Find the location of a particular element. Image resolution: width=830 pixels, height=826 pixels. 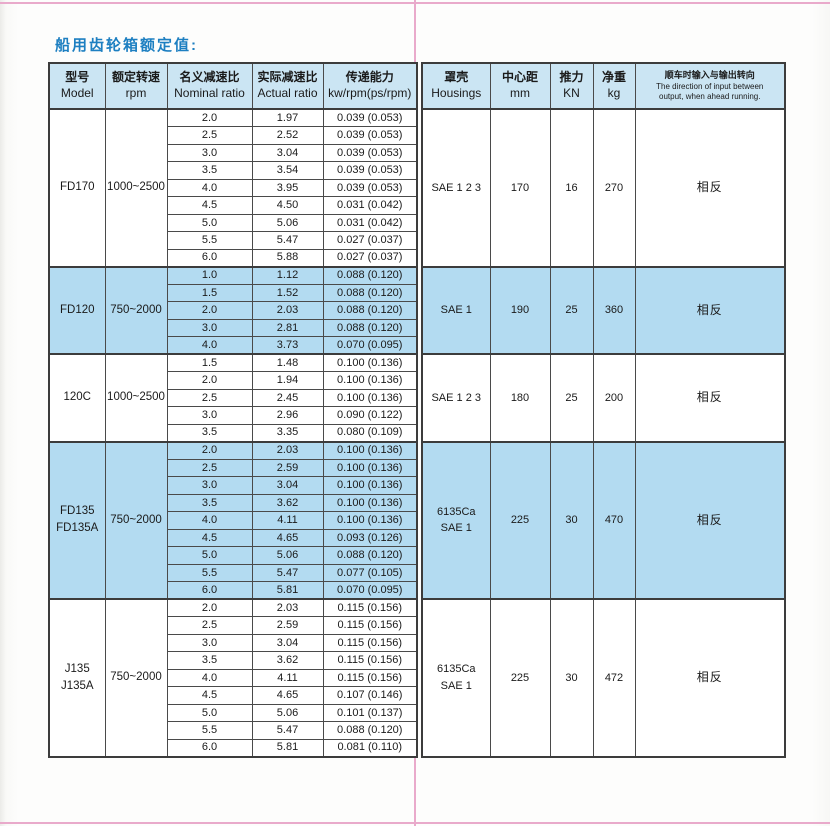

model-cell: FD170 is located at coordinates (77, 187).